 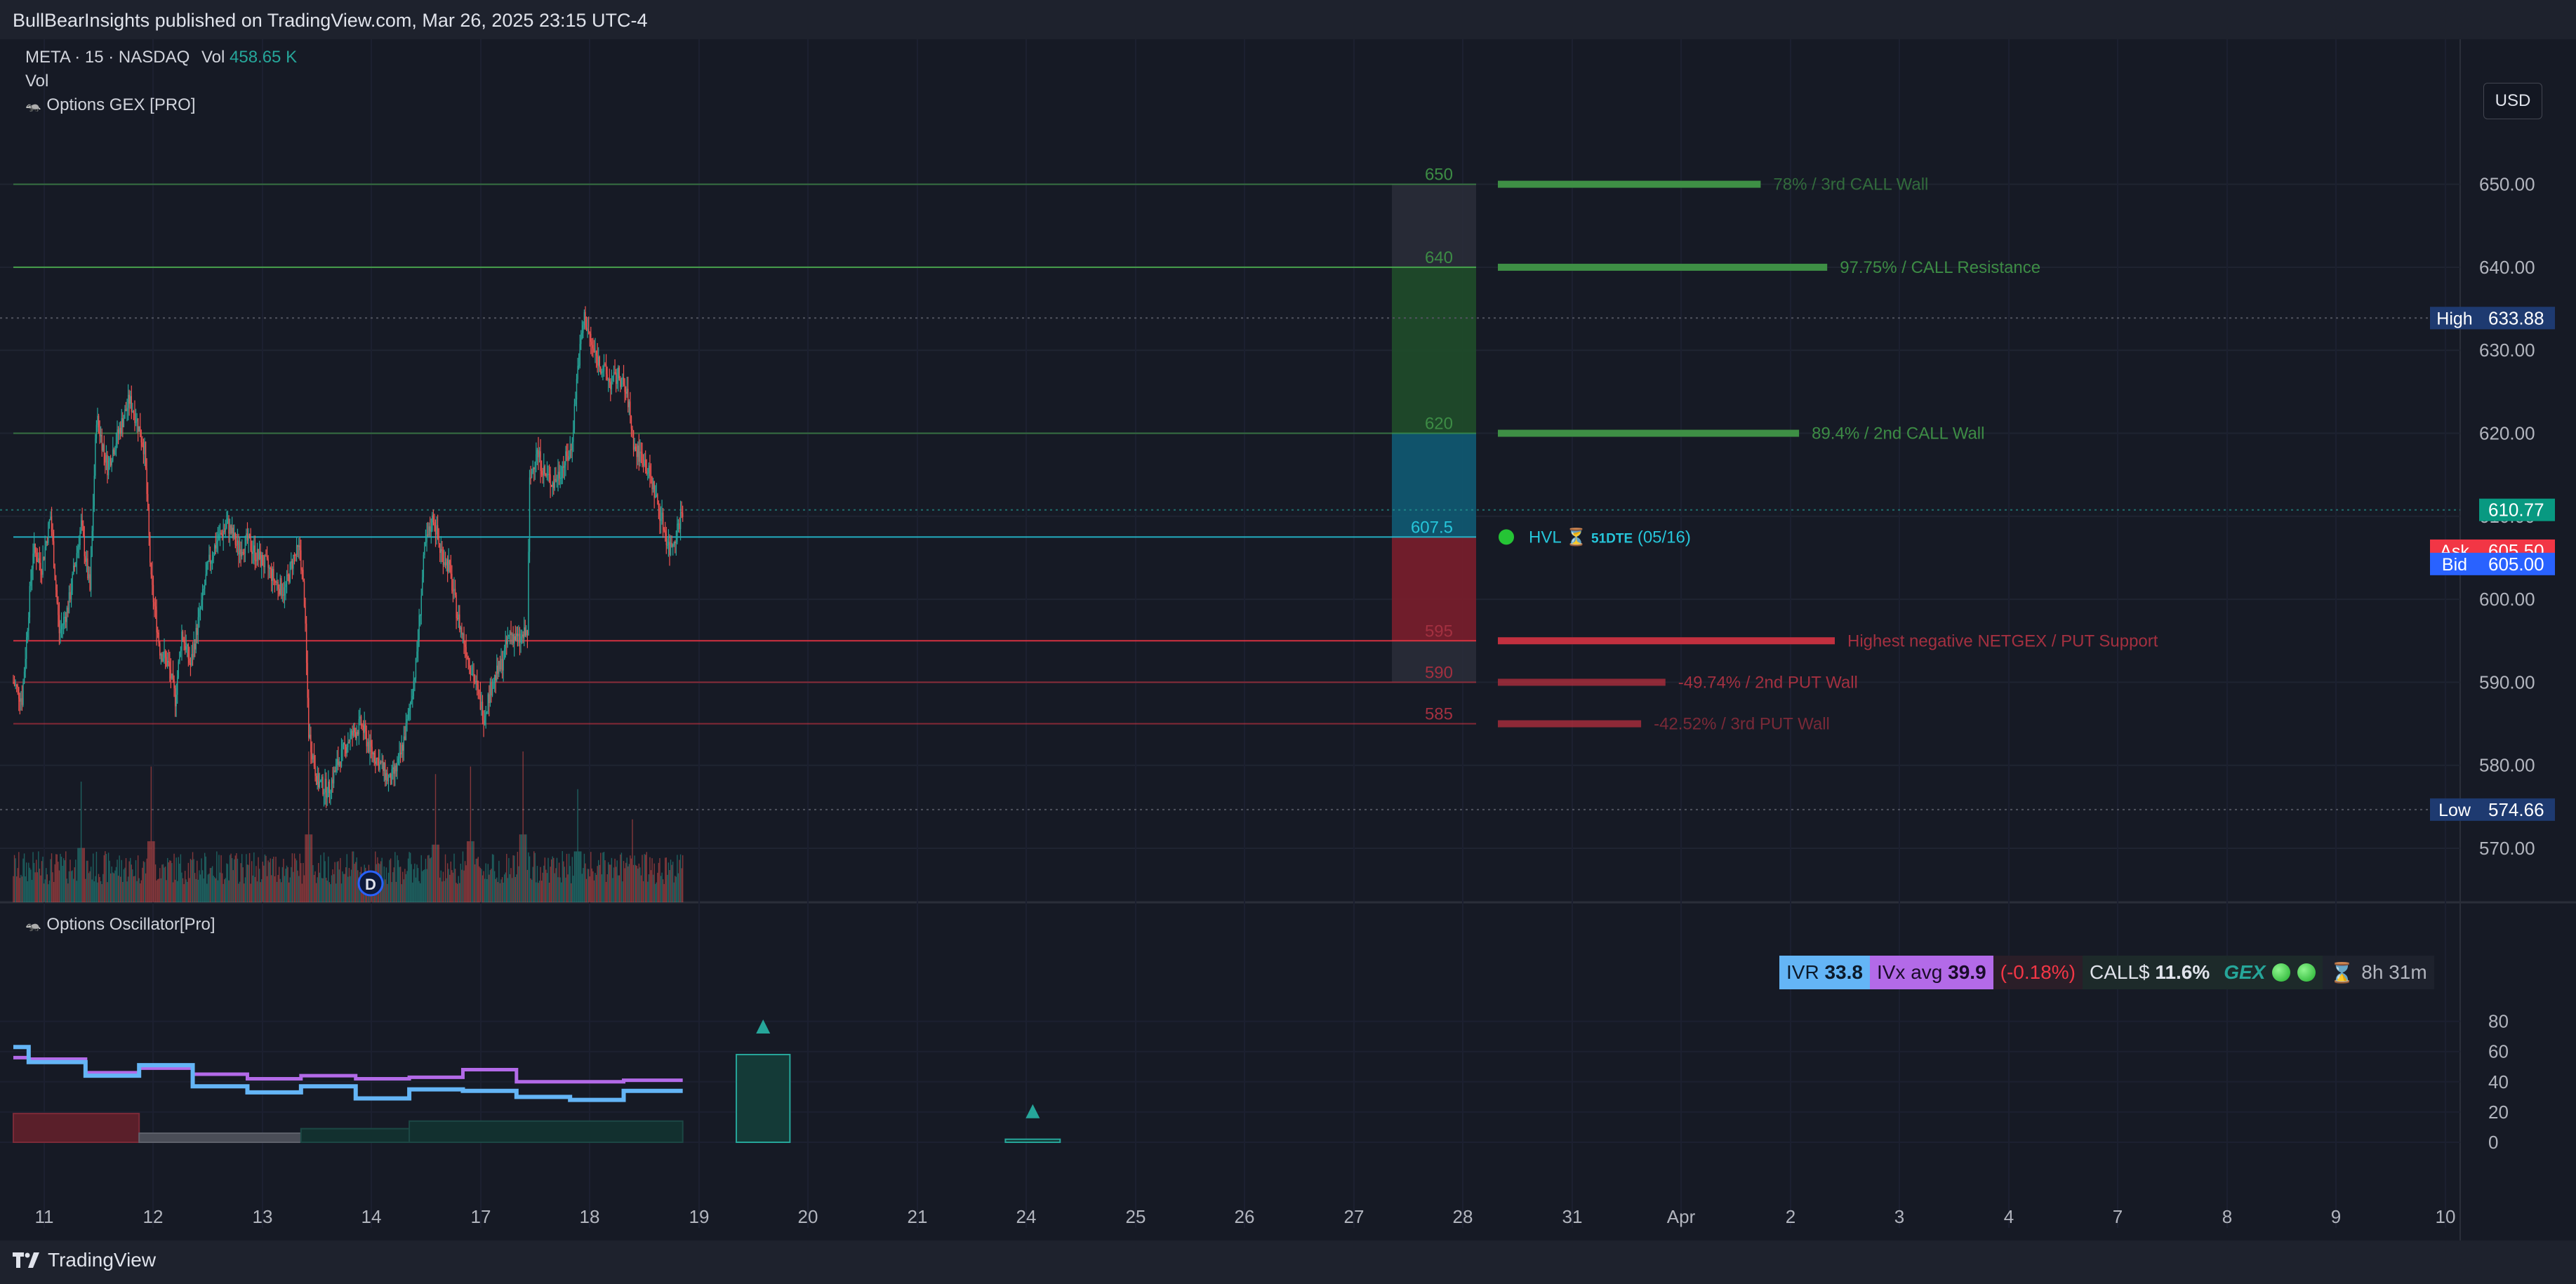 What do you see at coordinates (161, 57) in the screenshot?
I see `symbol-legend: META · 15 · NASDAQ Vol 458.65 K` at bounding box center [161, 57].